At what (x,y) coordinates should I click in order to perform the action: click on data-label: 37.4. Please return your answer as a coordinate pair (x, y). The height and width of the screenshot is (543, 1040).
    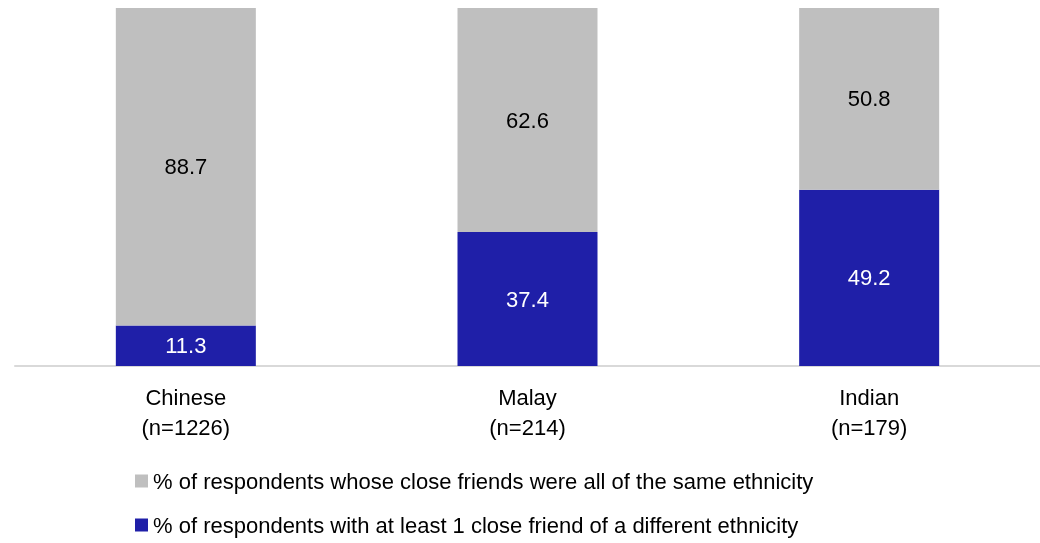
    Looking at the image, I should click on (527, 299).